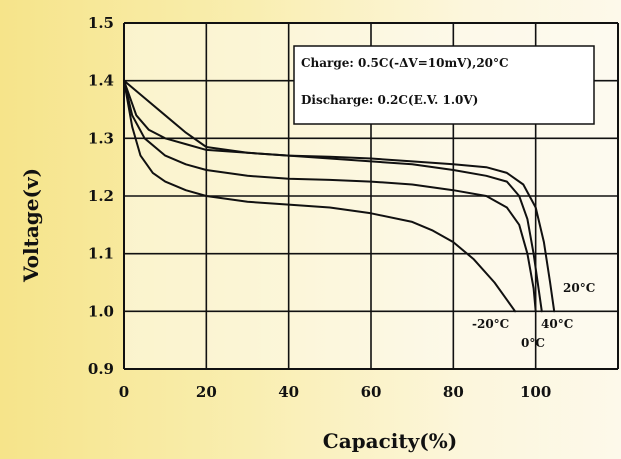  Describe the element at coordinates (371, 392) in the screenshot. I see `x-tick-label: 60` at that location.